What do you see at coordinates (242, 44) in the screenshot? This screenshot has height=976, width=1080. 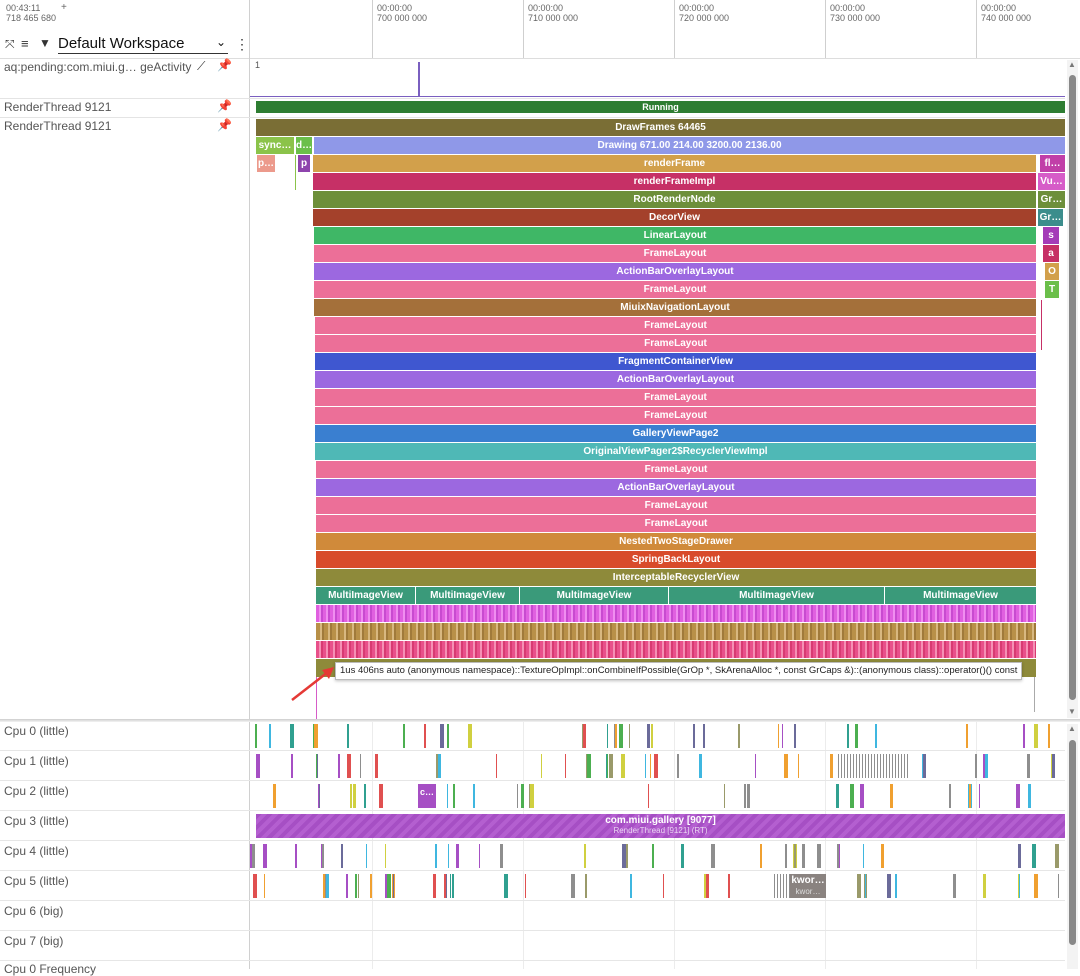 I see `more-options-icon: ⋮` at bounding box center [242, 44].